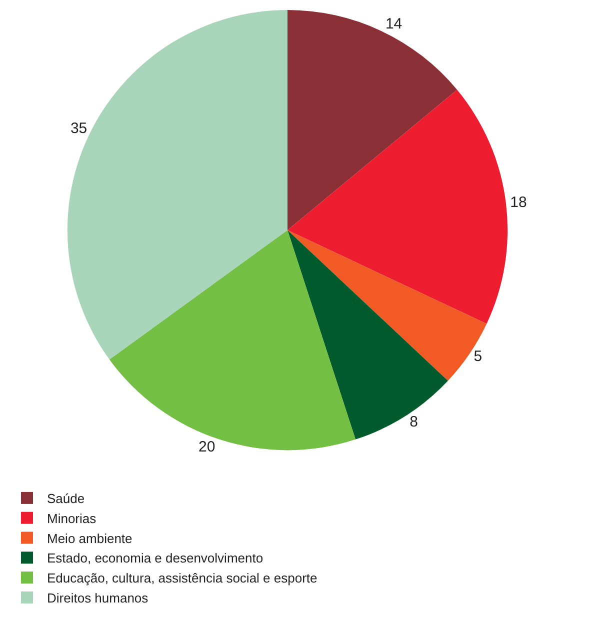 This screenshot has height=618, width=595. What do you see at coordinates (98, 598) in the screenshot?
I see `legend-label: Direitos humanos` at bounding box center [98, 598].